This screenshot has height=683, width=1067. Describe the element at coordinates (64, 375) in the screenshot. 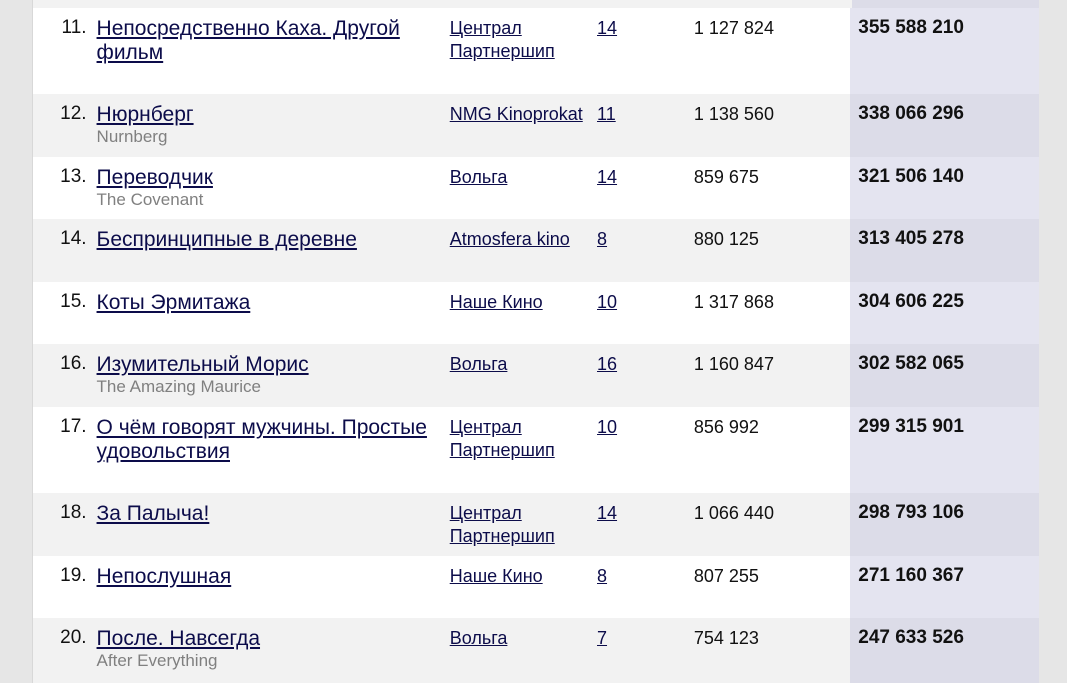

I see `rank-cell: 16.` at that location.